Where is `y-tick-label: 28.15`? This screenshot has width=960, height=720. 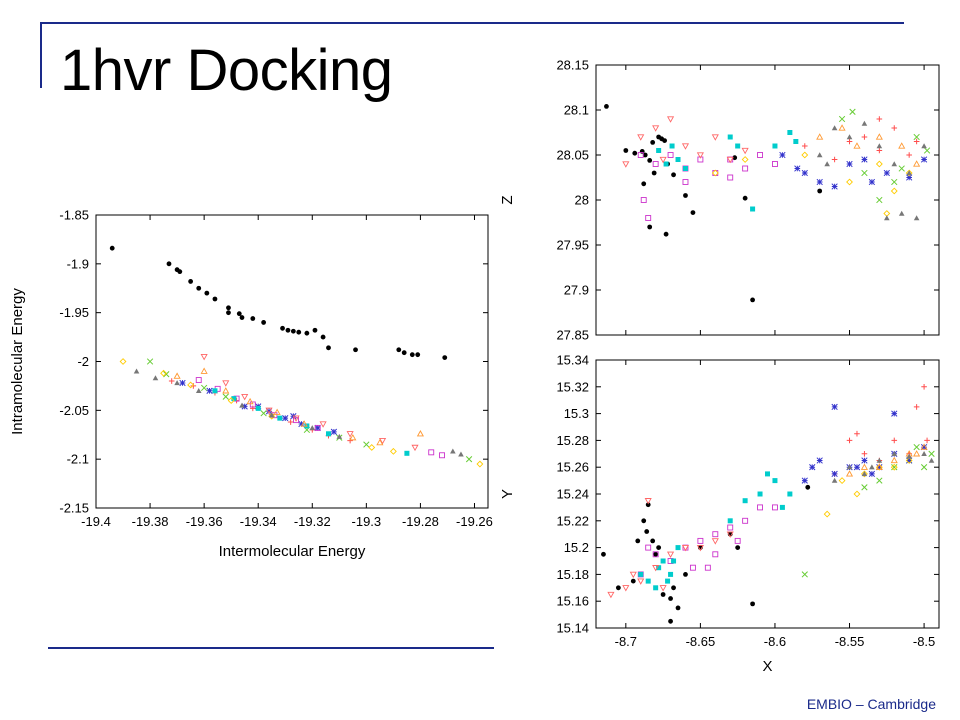 y-tick-label: 28.15 is located at coordinates (572, 65).